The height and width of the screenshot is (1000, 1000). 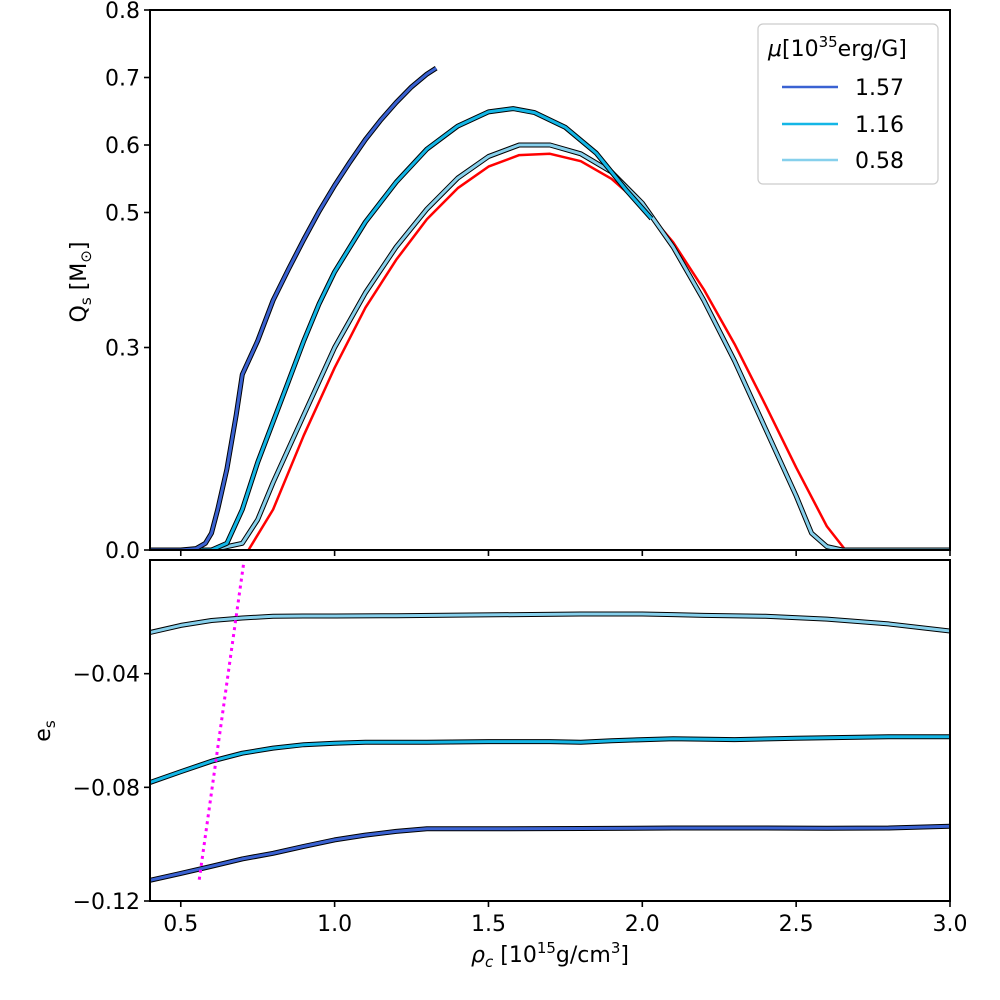 I want to click on x-axis-label: ρc [1015g/cm3], so click(x=550, y=955).